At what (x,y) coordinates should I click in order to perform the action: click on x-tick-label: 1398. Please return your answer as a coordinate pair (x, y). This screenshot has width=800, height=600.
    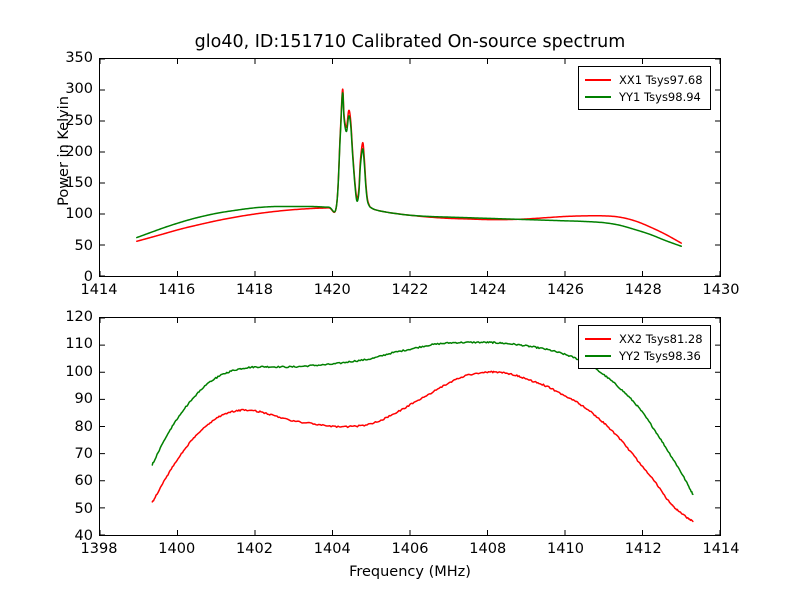
    Looking at the image, I should click on (99, 549).